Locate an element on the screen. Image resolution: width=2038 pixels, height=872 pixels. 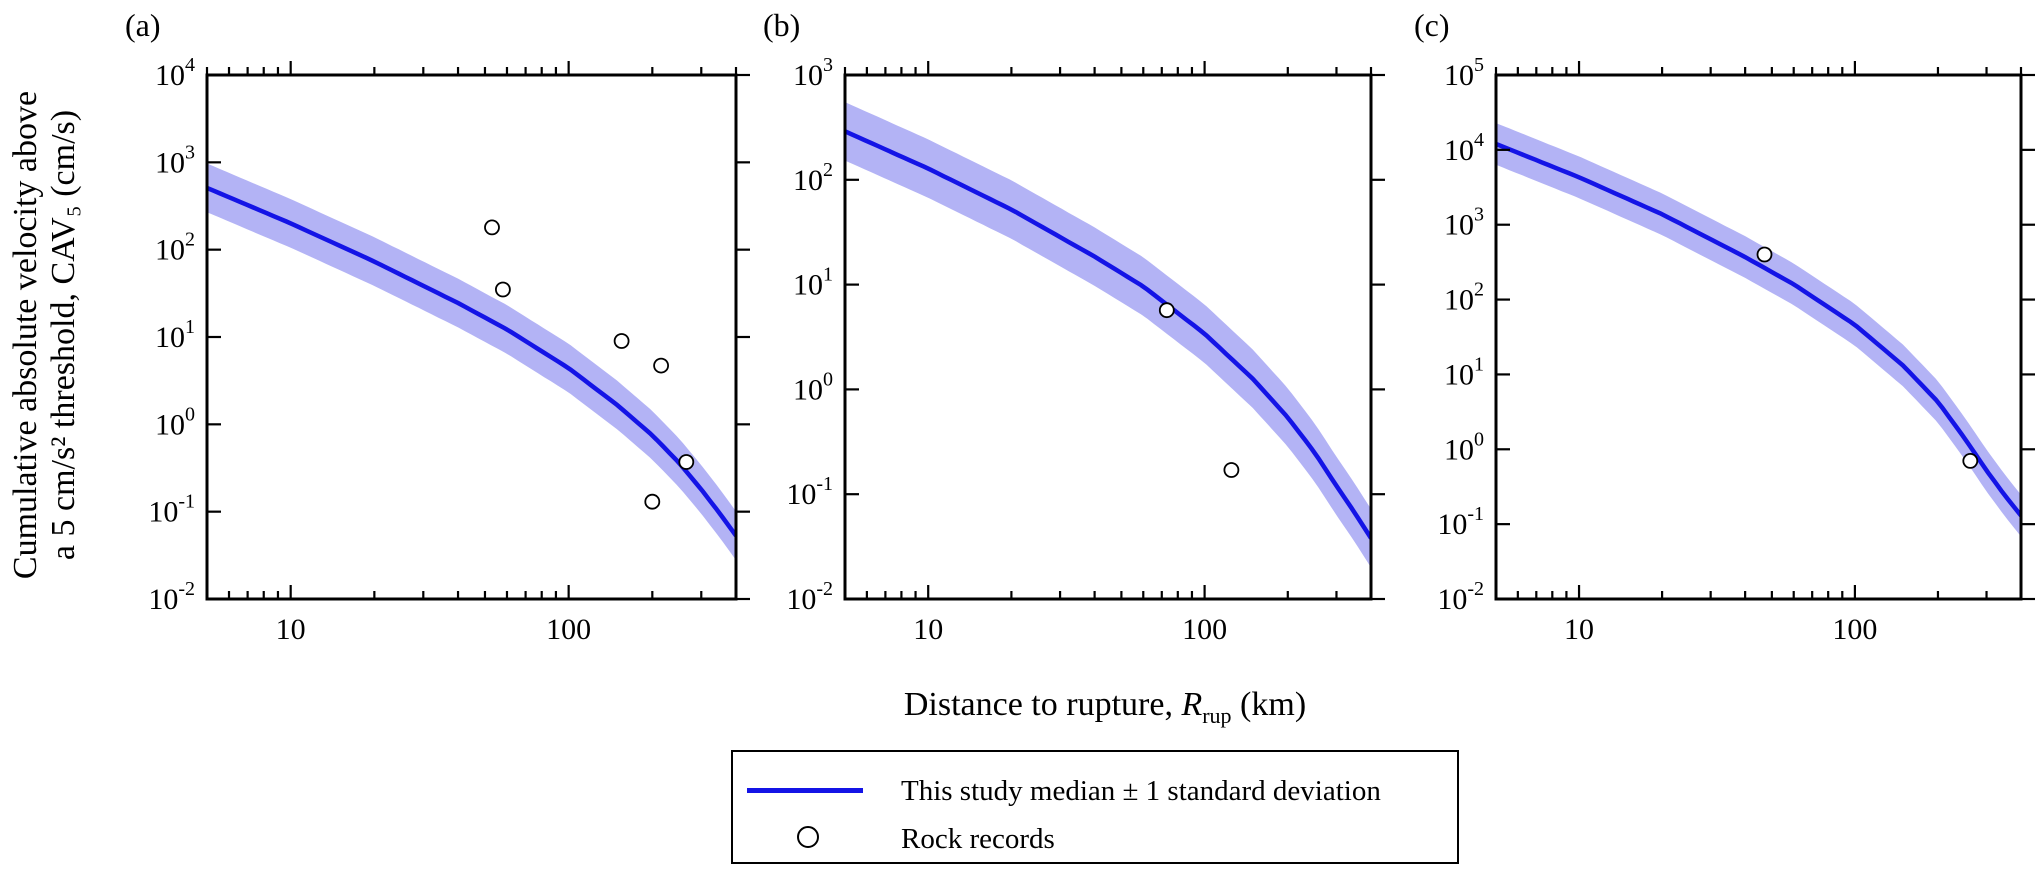
legend-line-swatch is located at coordinates (805, 790).